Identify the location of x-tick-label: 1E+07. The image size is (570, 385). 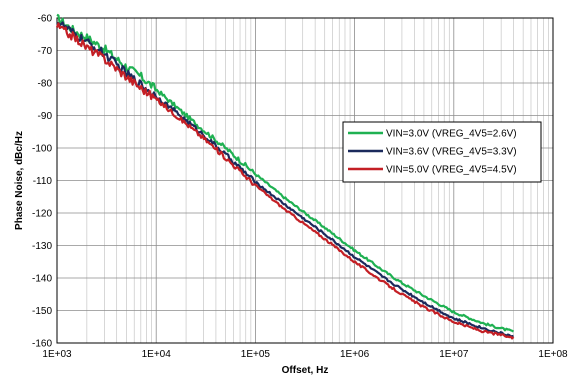
(454, 354).